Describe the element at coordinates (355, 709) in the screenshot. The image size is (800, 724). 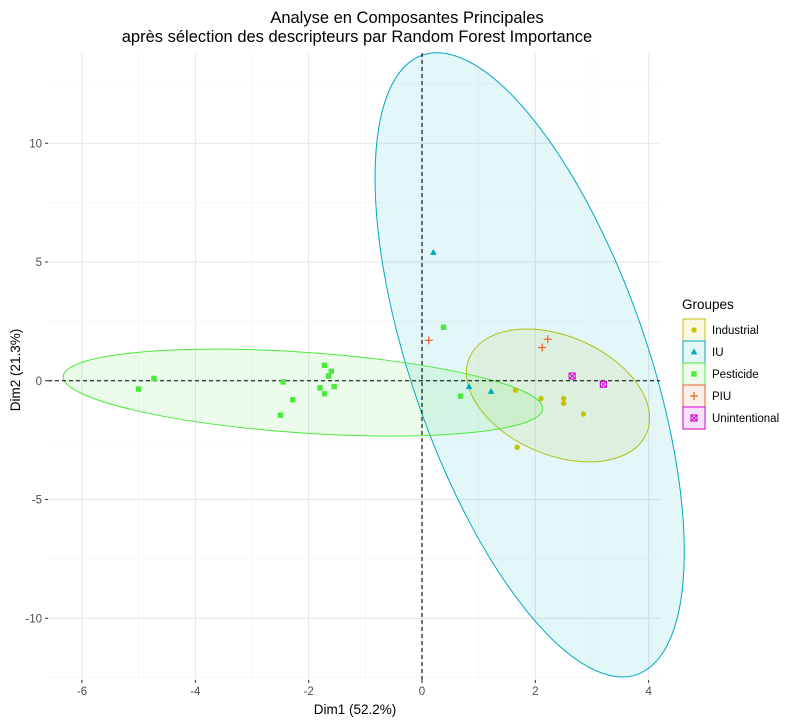
I see `x-axis-label: Dim1 (52.2%)` at that location.